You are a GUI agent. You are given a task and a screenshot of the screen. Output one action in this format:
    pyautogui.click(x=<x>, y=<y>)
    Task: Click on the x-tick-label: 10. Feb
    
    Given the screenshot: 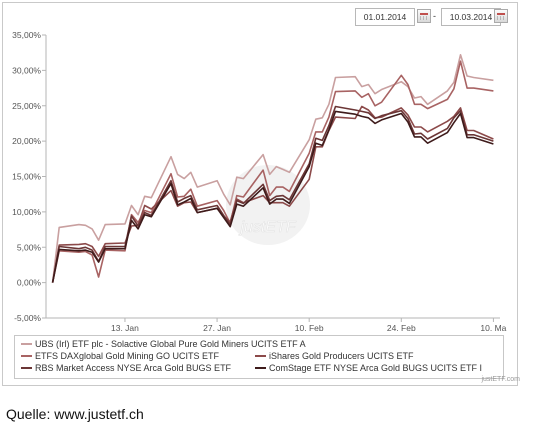 What is the action you would take?
    pyautogui.click(x=309, y=328)
    